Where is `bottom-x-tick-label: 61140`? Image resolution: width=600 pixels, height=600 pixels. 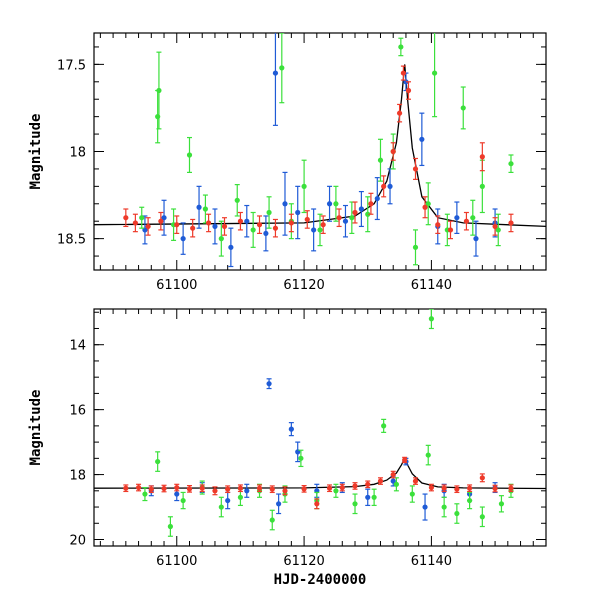
bottom-x-tick-label: 61140 is located at coordinates (431, 561).